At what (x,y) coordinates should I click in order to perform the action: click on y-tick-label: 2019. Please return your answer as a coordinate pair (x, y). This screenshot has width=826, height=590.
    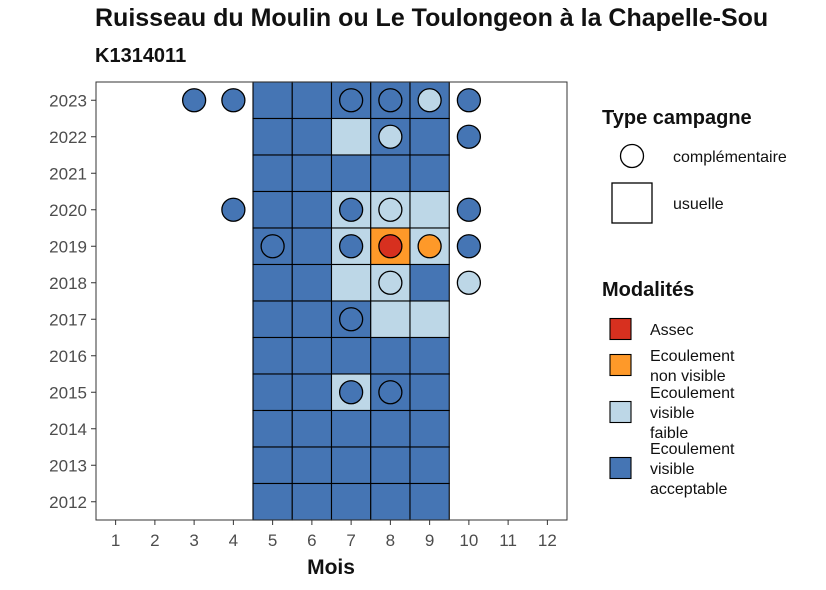
    Looking at the image, I should click on (68, 246).